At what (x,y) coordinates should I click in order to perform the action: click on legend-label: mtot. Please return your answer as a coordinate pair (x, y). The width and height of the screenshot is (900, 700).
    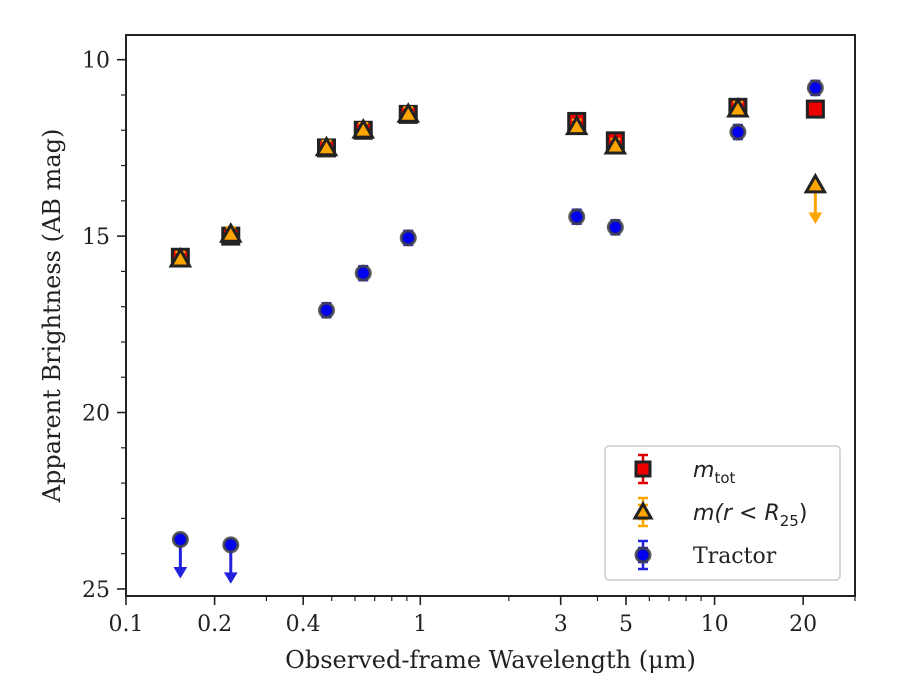
    Looking at the image, I should click on (714, 472).